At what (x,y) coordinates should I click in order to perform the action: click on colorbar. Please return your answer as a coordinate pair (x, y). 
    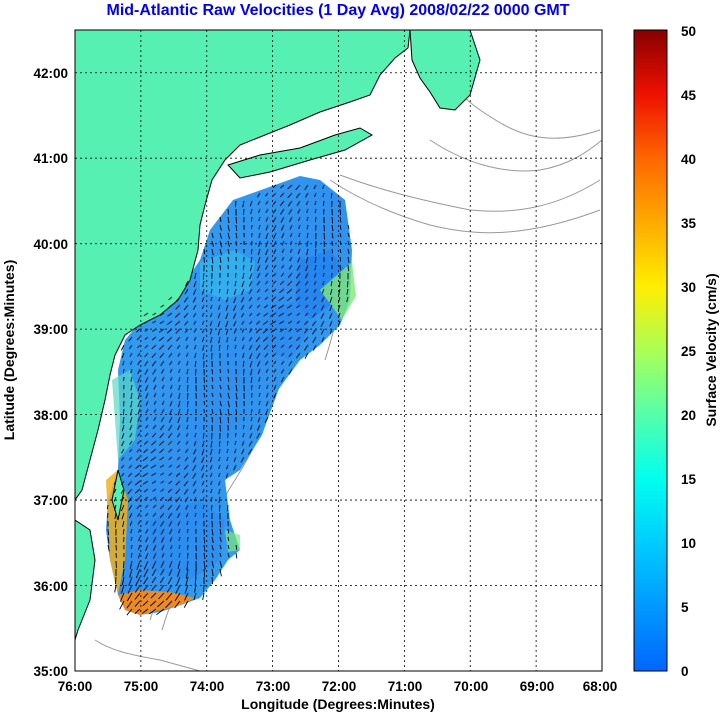
    Looking at the image, I should click on (650, 350).